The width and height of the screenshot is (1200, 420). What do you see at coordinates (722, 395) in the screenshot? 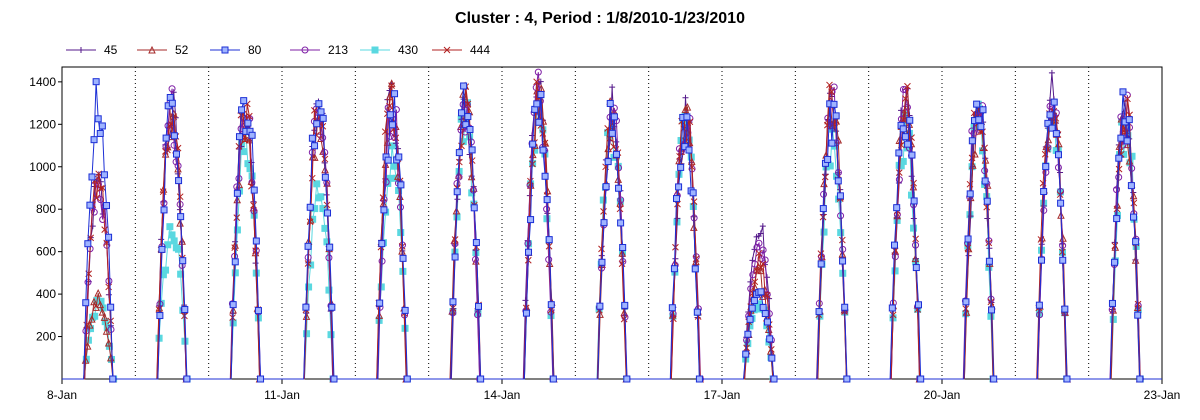
I see `x-tick-label: 17-Jan` at bounding box center [722, 395].